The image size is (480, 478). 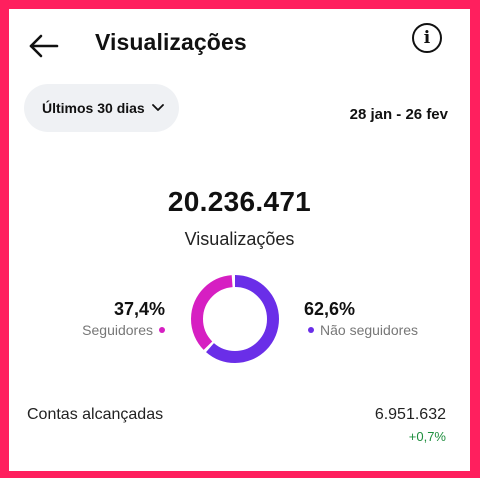 I want to click on donut-segment-non-followers, so click(x=235, y=319).